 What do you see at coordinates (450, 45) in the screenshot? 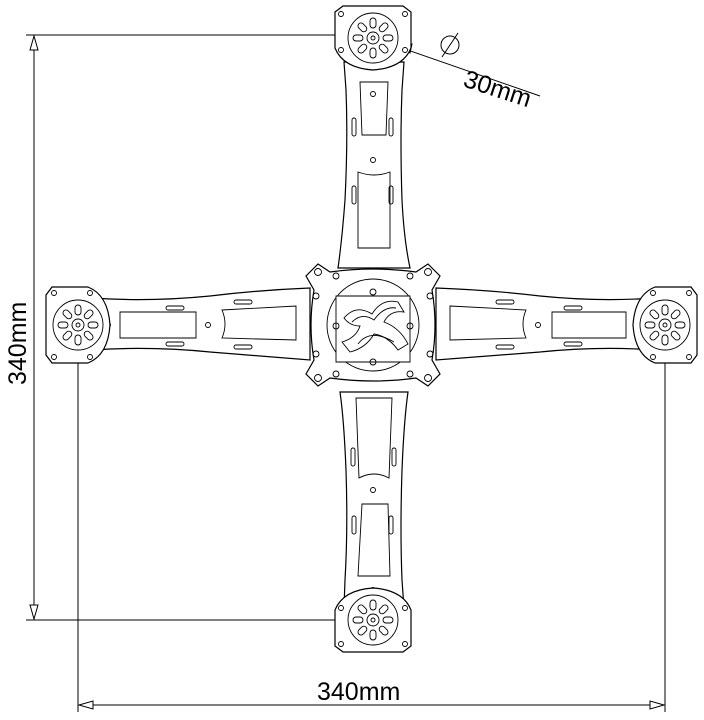
I see `diameter-symbol-icon` at bounding box center [450, 45].